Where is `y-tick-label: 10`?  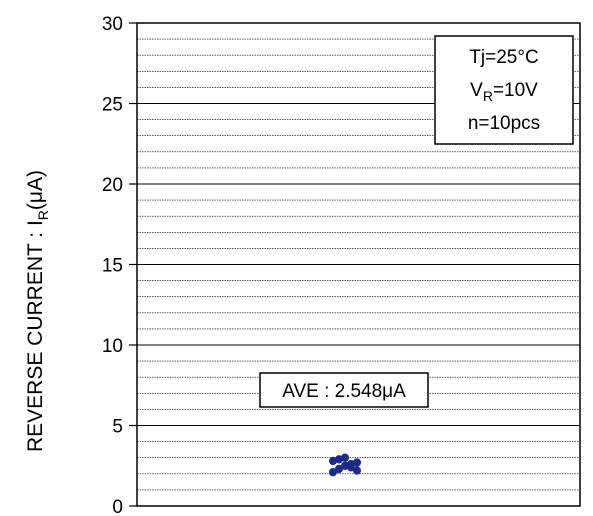
y-tick-label: 10 is located at coordinates (112, 346).